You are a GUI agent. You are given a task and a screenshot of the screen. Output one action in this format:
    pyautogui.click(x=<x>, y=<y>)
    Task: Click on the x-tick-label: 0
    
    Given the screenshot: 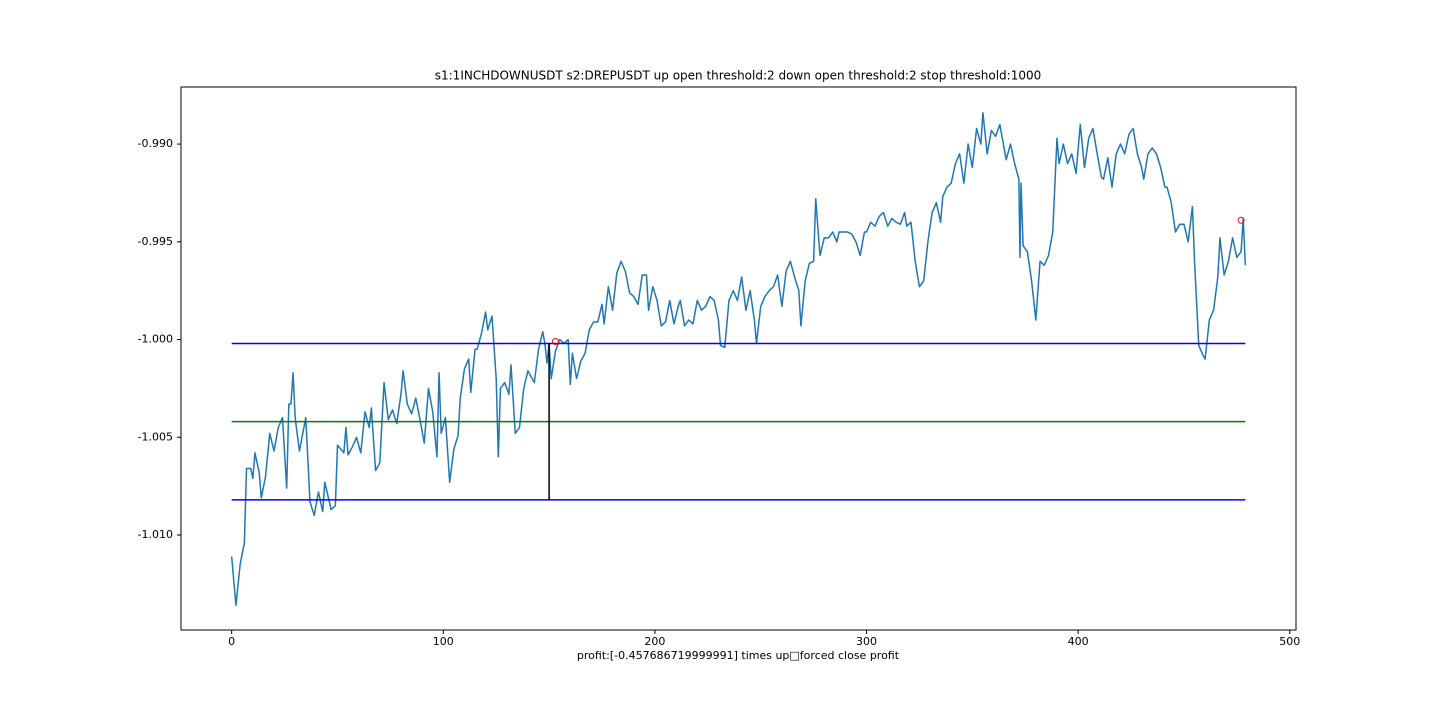 What is the action you would take?
    pyautogui.click(x=231, y=641)
    